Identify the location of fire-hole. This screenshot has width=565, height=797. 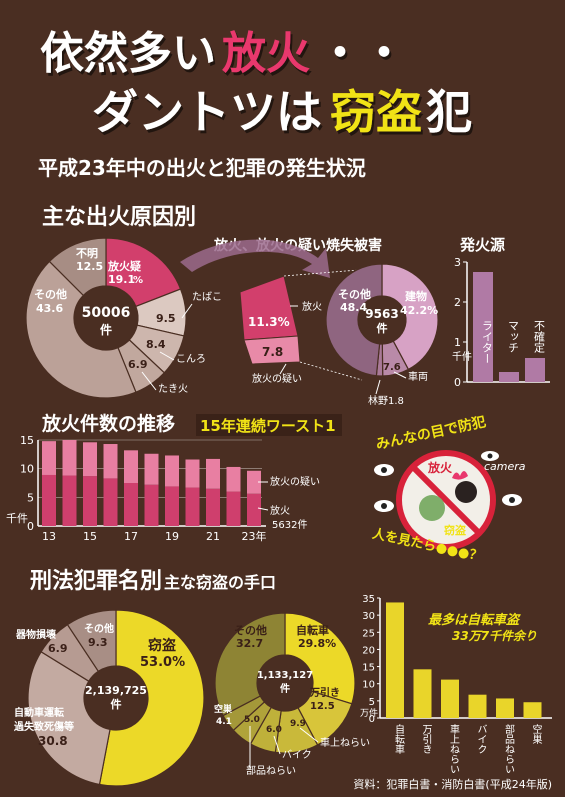
(106, 318).